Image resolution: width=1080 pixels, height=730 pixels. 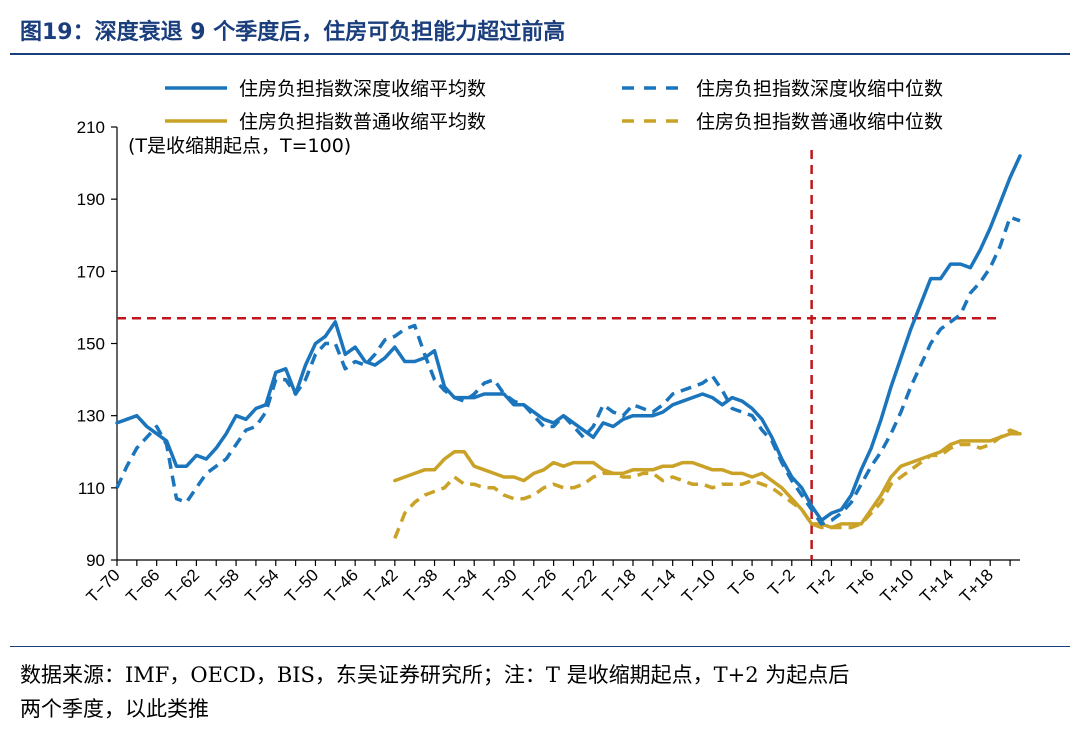 I want to click on figure-title: 图19：深度衰退 9 个季度后，住房可负担能力超过前高, so click(x=293, y=32).